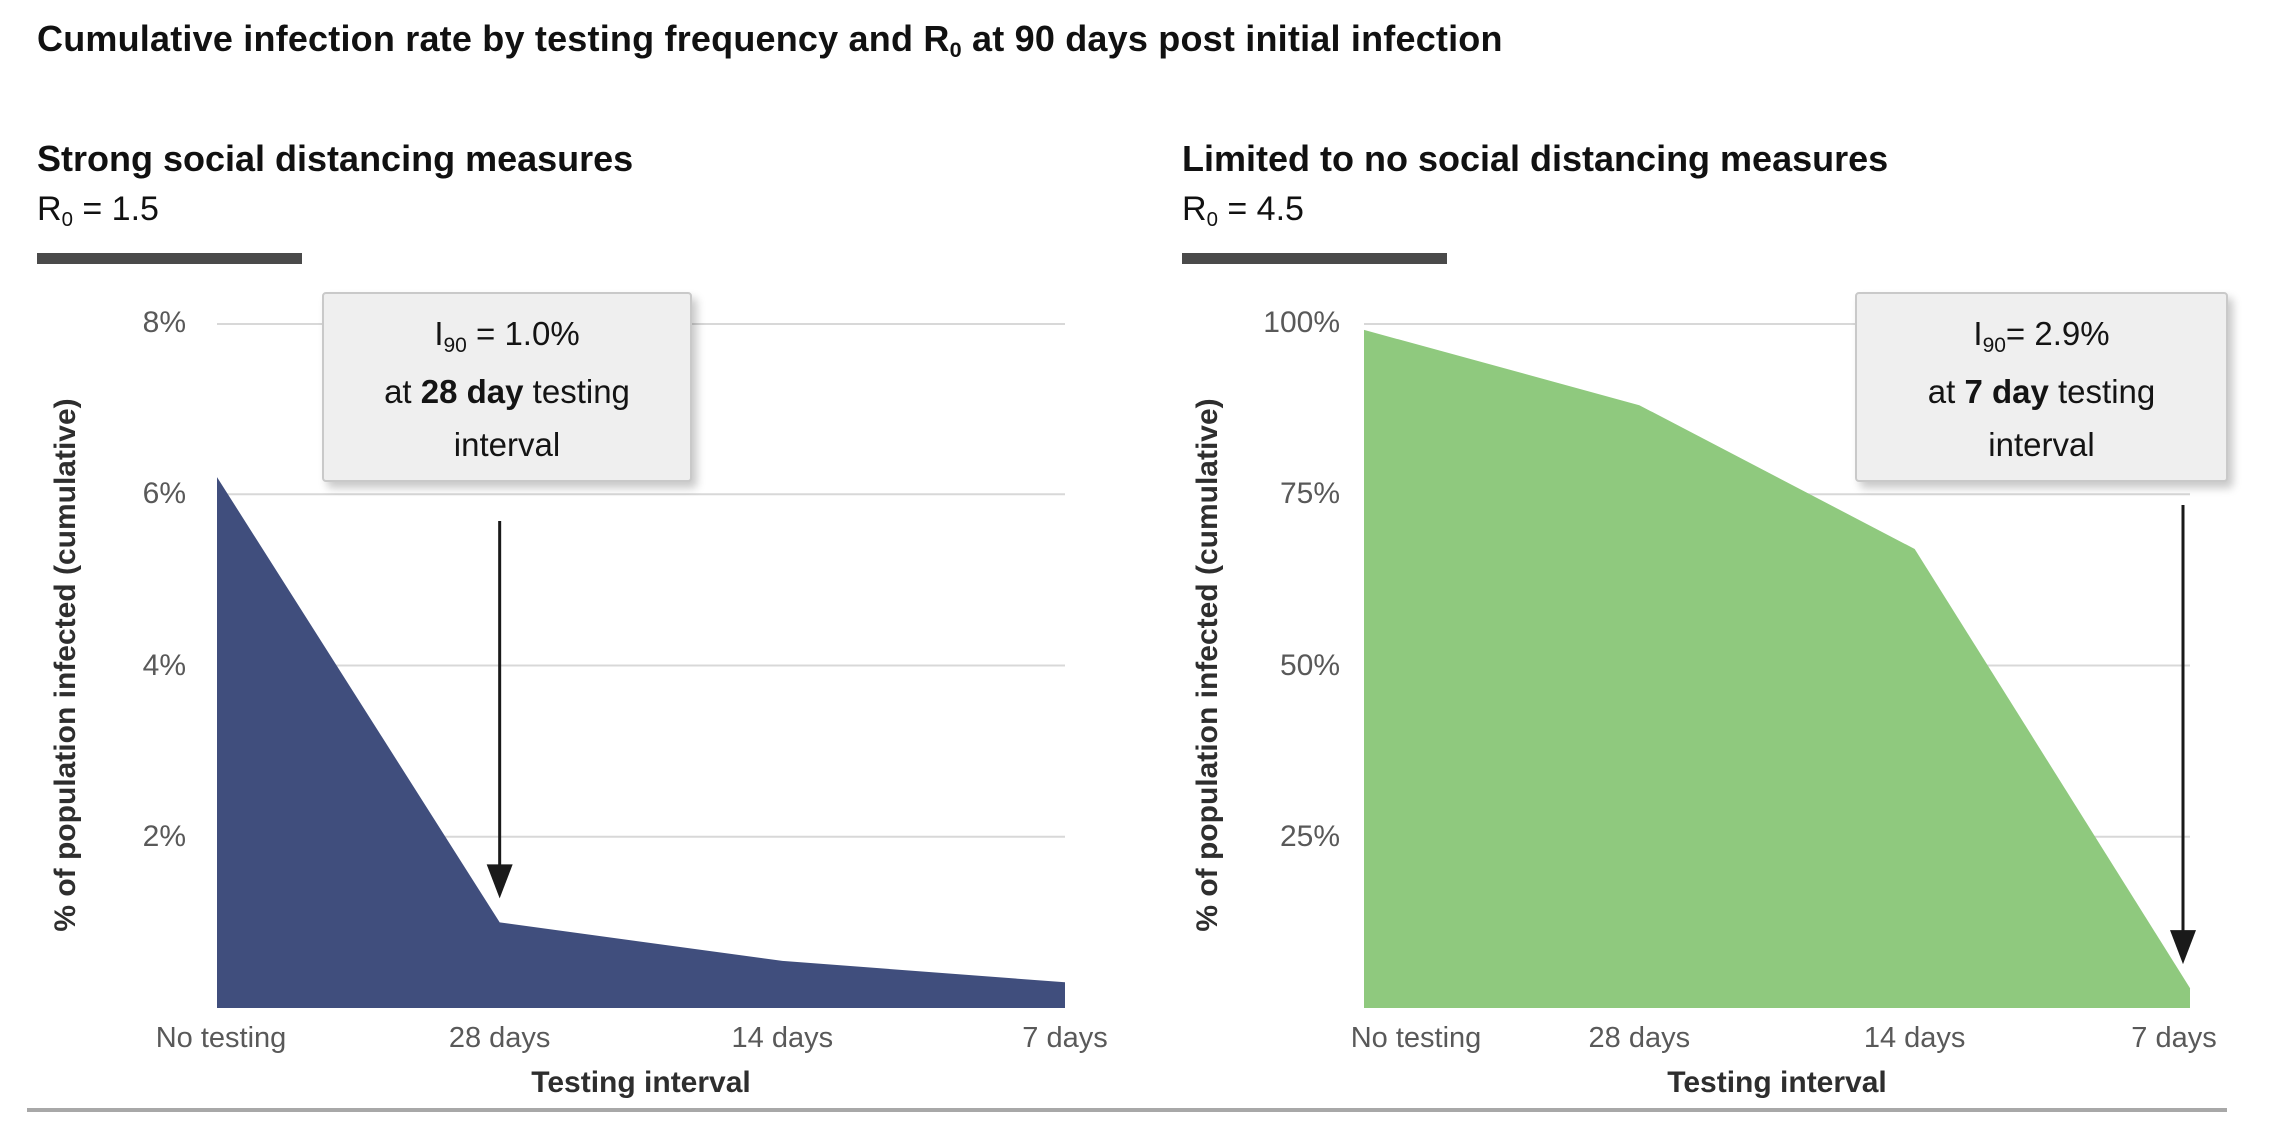 This screenshot has width=2272, height=1122. What do you see at coordinates (1309, 836) in the screenshot?
I see `y-tick-label: 25%` at bounding box center [1309, 836].